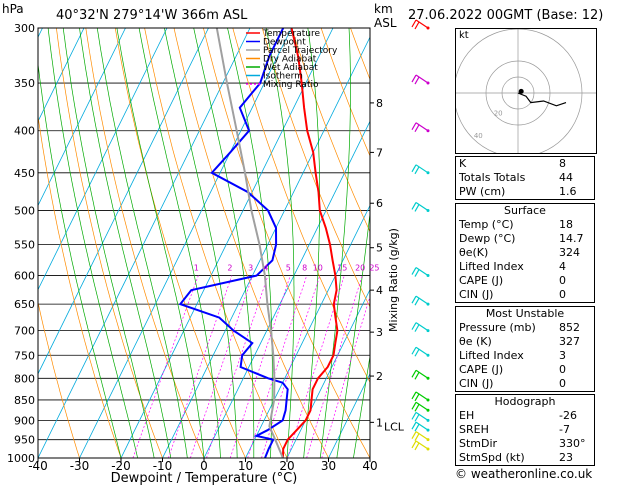 The height and width of the screenshot is (486, 629). I want to click on pressure-tick-label: 300, so click(24, 28).